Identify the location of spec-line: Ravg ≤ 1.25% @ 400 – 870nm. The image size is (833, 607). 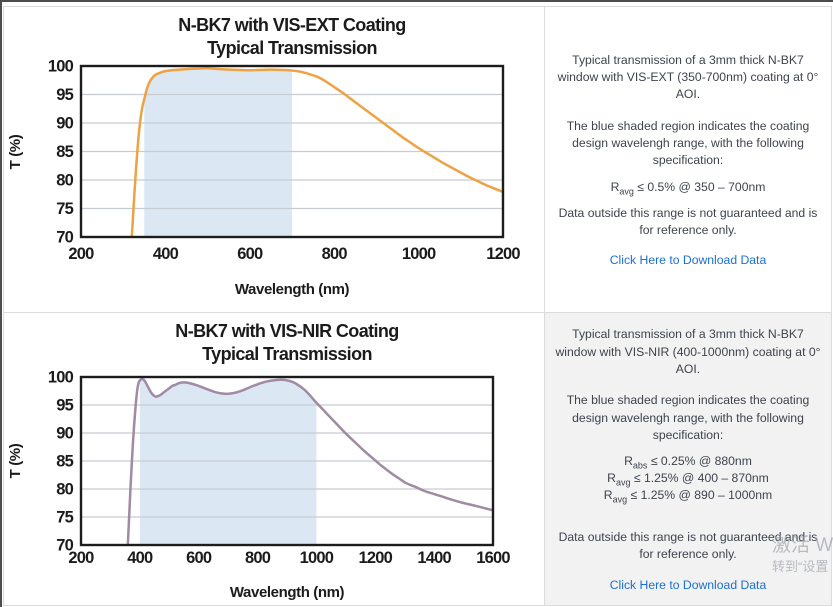
(688, 479).